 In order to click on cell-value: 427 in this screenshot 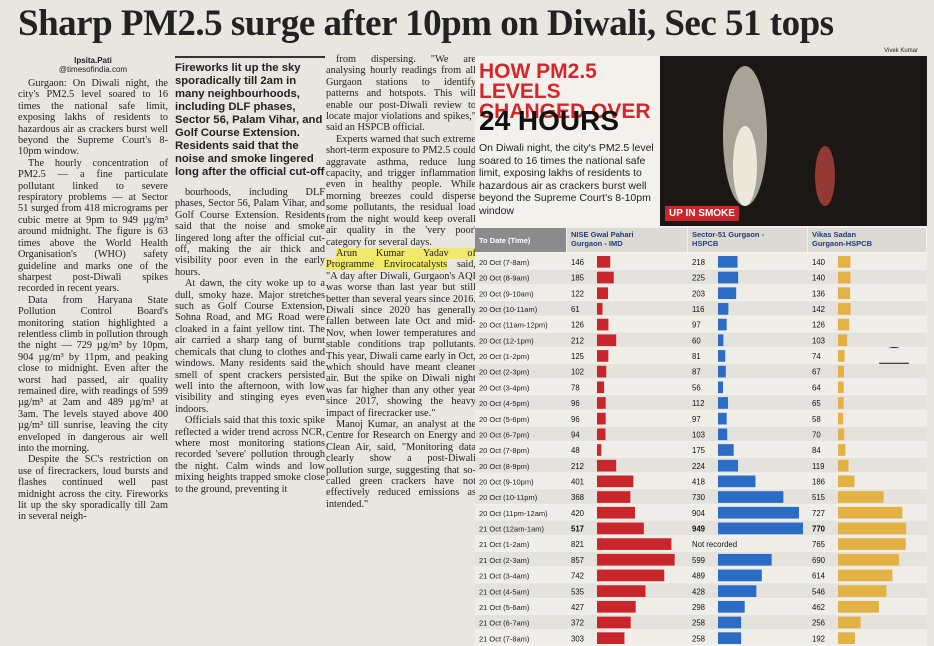, I will do `click(577, 607)`.